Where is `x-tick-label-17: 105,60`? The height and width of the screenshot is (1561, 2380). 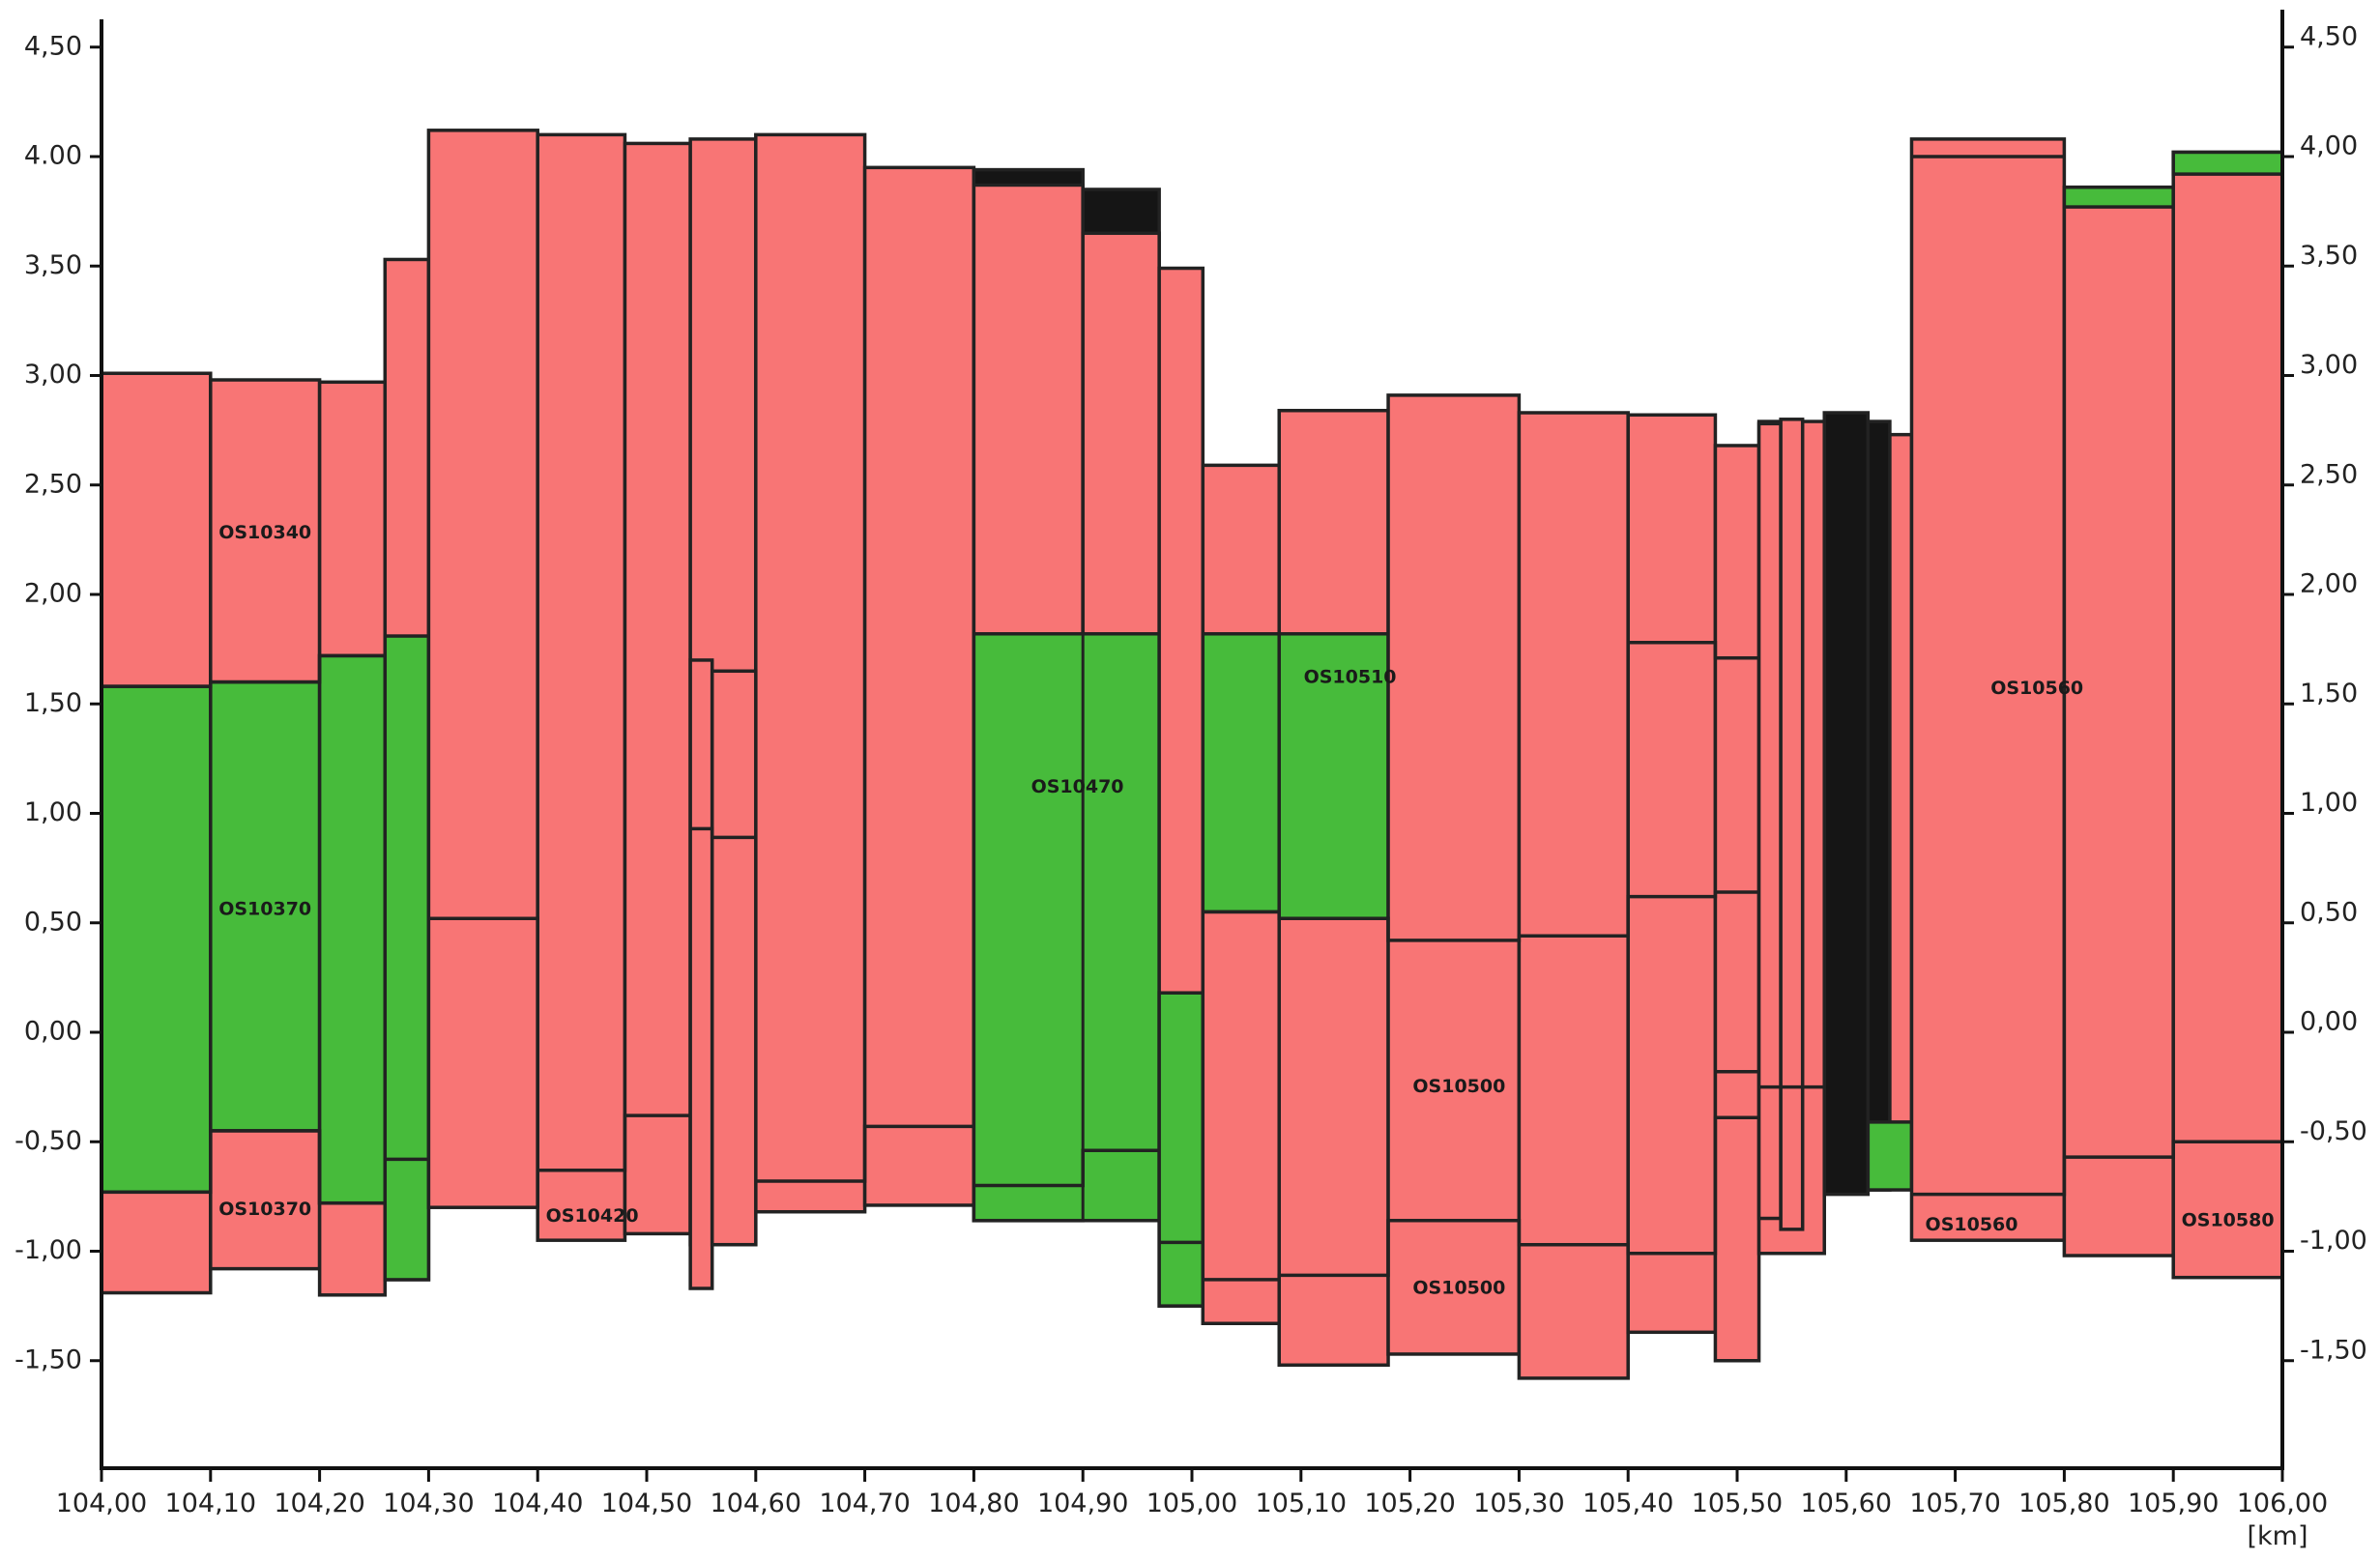
x-tick-label-17: 105,60 is located at coordinates (1847, 1503).